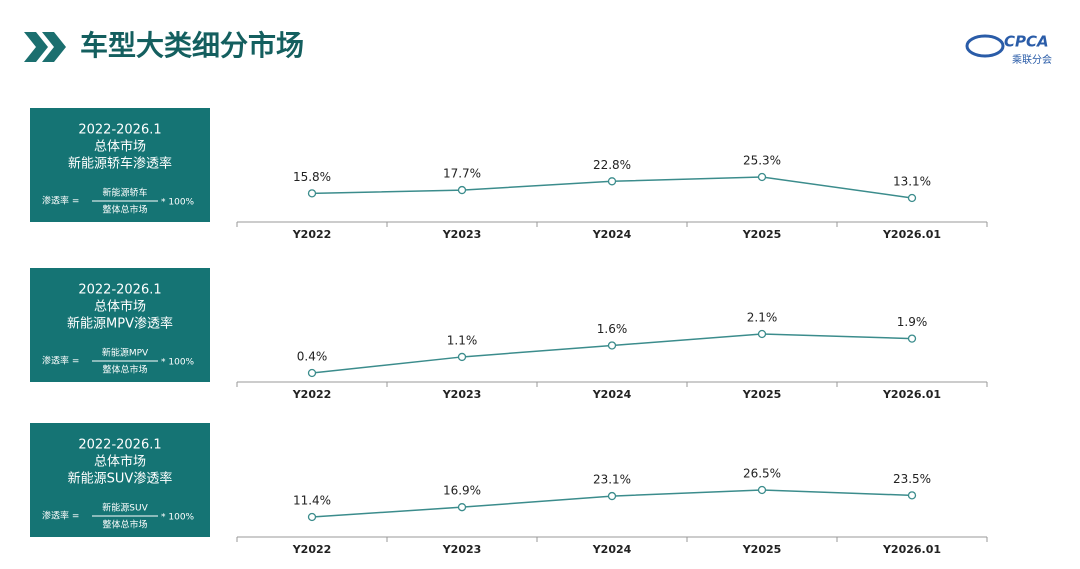 This screenshot has width=1080, height=569. I want to click on title-icon, so click(45, 47).